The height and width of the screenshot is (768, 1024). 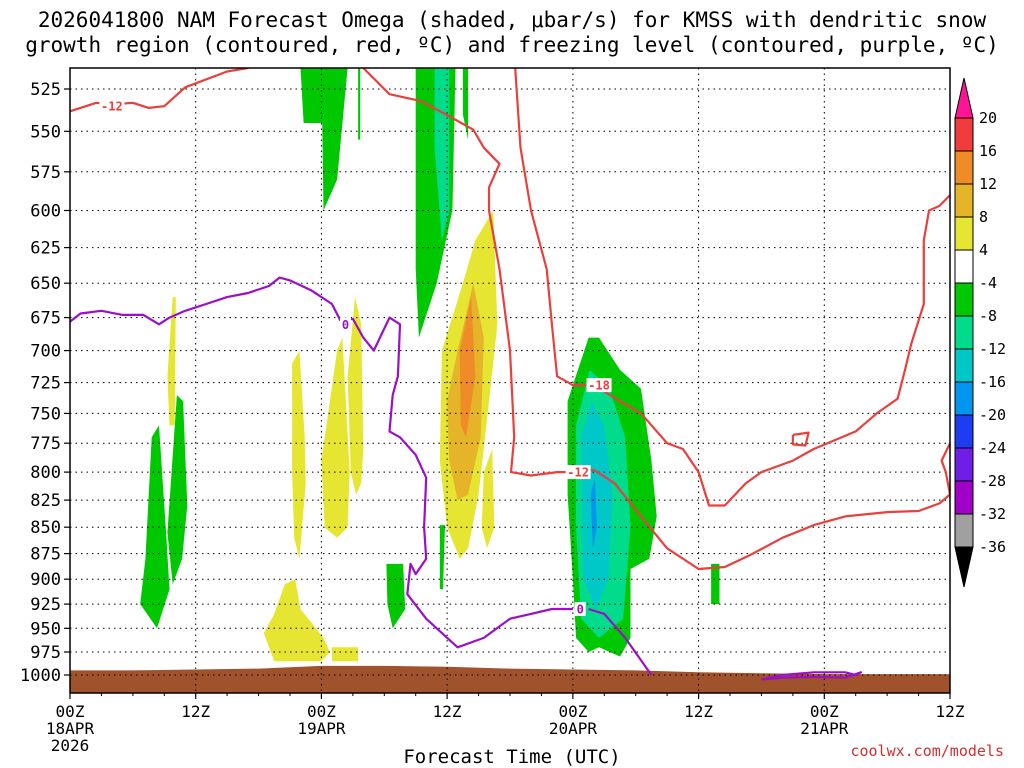 I want to click on y-tick-label: 600, so click(x=45, y=212).